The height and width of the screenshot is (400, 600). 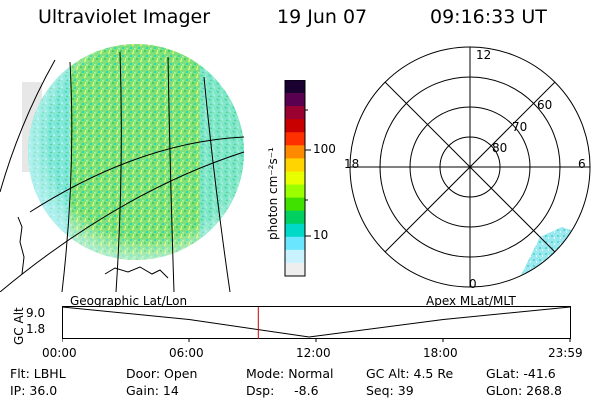 What do you see at coordinates (34, 390) in the screenshot?
I see `ip-readout: IP: 36.0` at bounding box center [34, 390].